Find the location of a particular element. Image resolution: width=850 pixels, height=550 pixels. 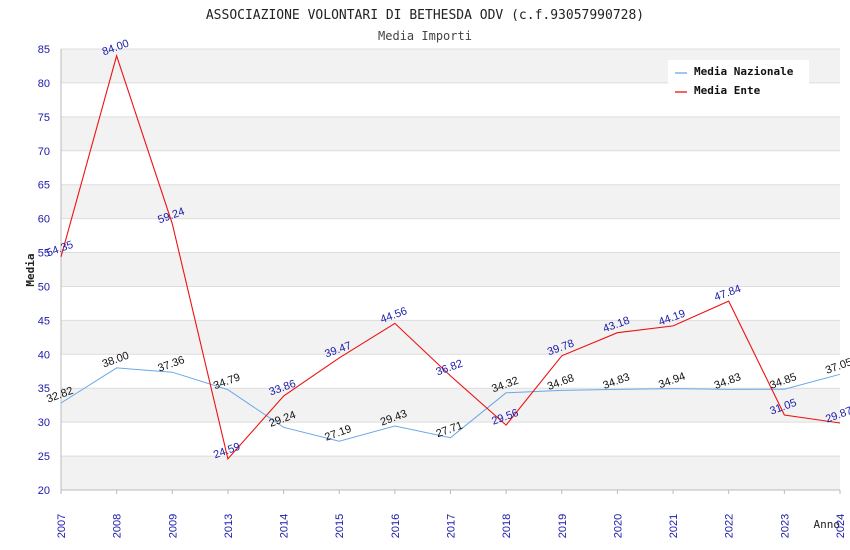

legend-box is located at coordinates (738, 80).